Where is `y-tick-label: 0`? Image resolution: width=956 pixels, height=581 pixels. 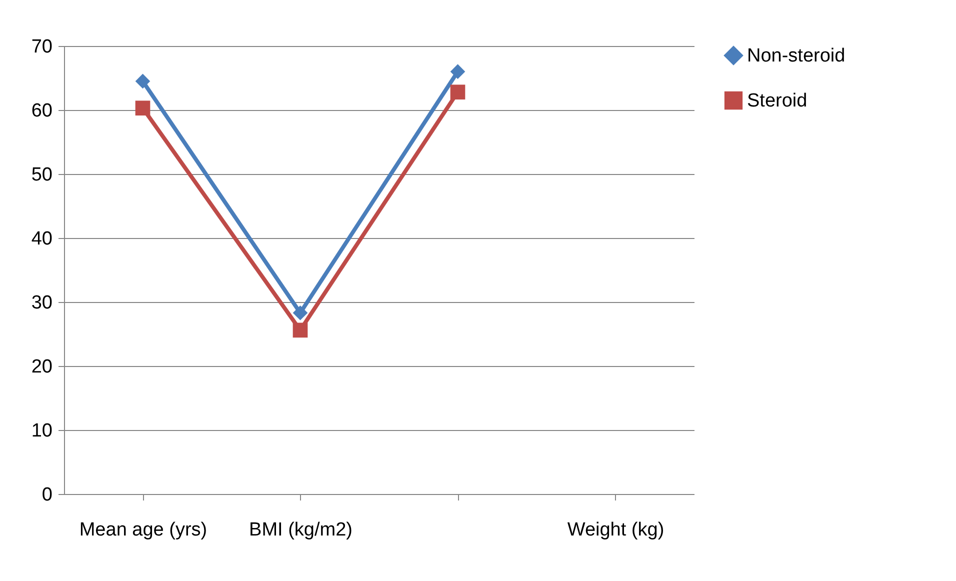 y-tick-label: 0 is located at coordinates (47, 495).